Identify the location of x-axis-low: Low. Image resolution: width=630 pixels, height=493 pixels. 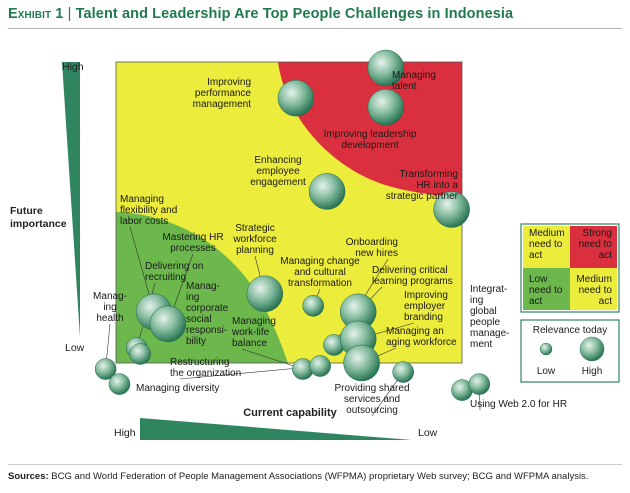
(428, 433).